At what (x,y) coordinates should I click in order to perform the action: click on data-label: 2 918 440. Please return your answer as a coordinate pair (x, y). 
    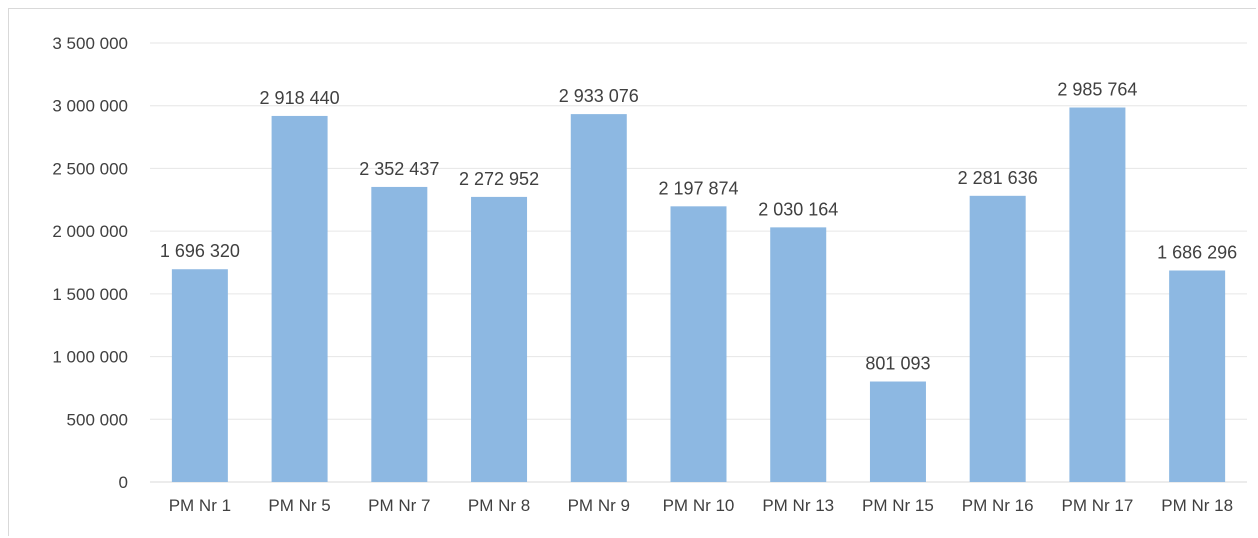
    Looking at the image, I should click on (300, 98).